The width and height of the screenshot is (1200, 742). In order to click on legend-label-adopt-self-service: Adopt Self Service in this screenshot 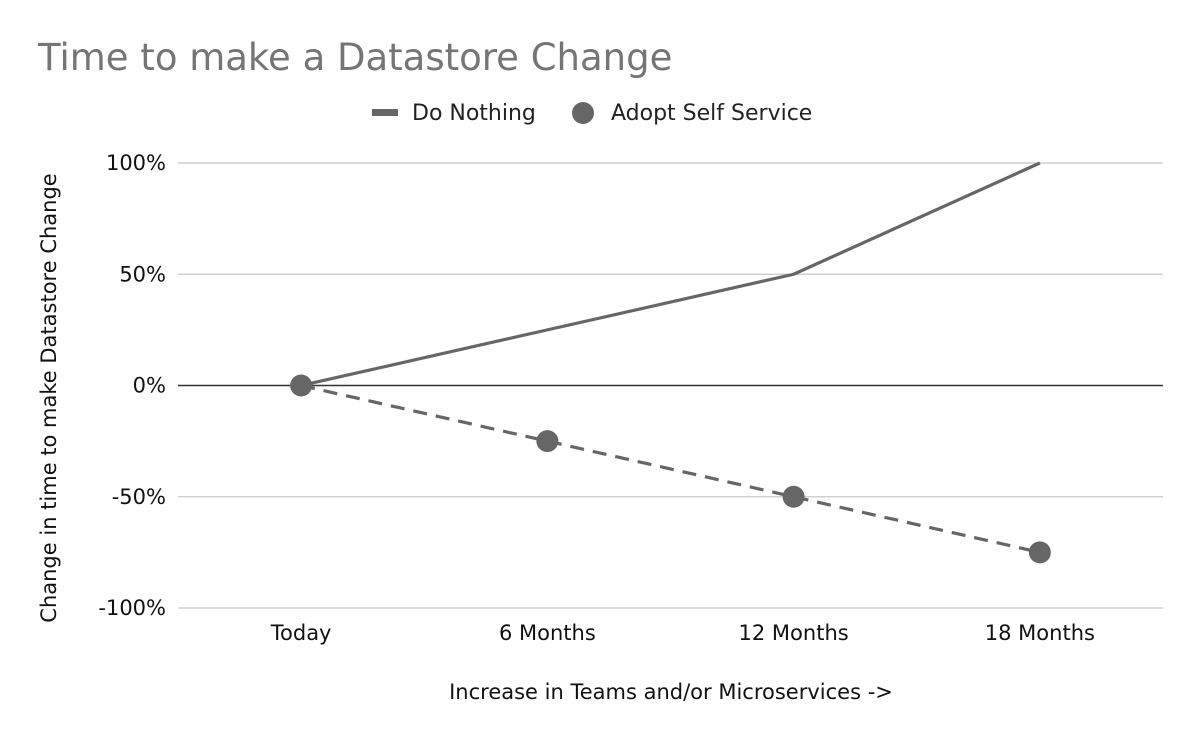, I will do `click(711, 113)`.